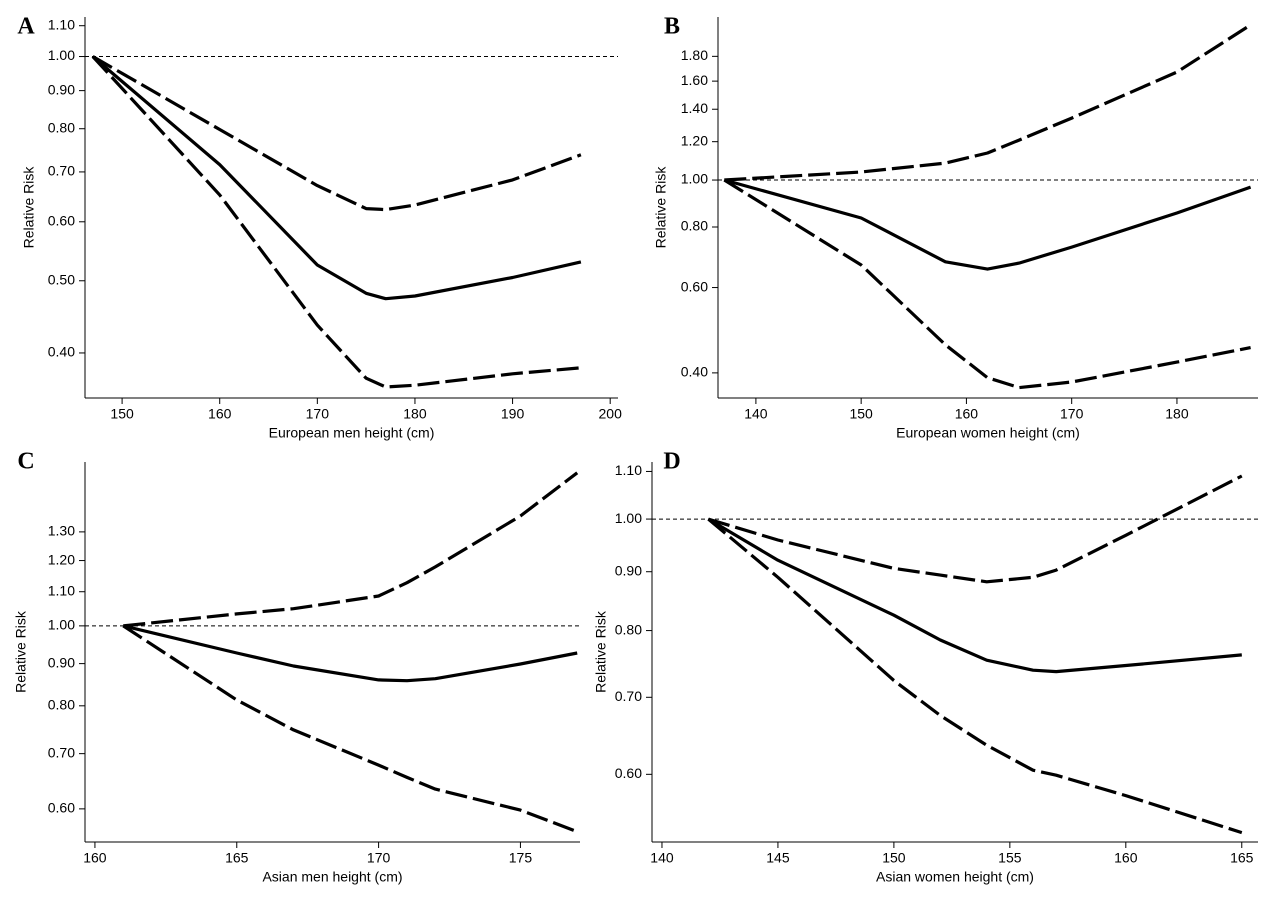  Describe the element at coordinates (955, 877) in the screenshot. I see `x-axis-label: Asian women height (cm)` at that location.